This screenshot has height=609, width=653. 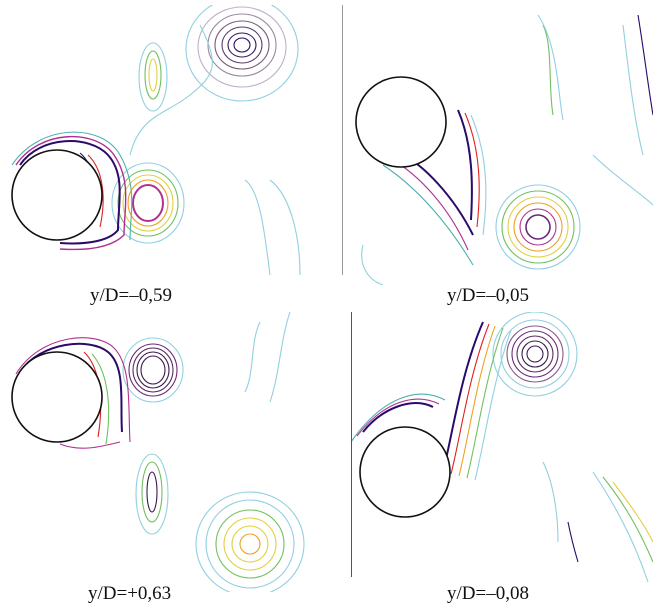 What do you see at coordinates (153, 77) in the screenshot?
I see `vortex-upper-middle` at bounding box center [153, 77].